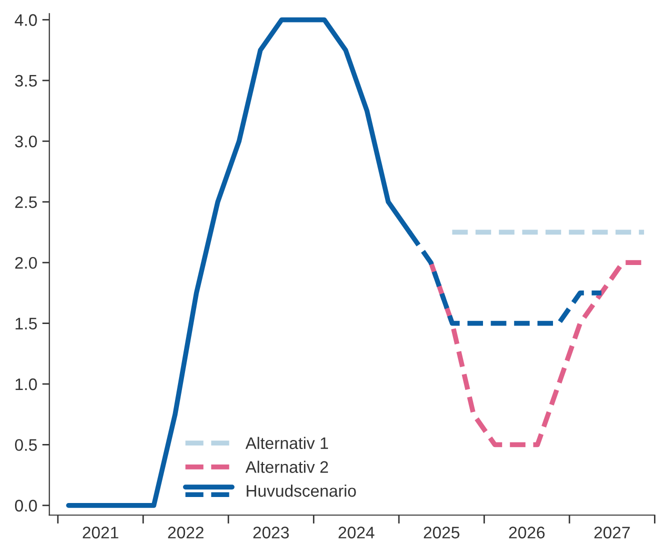 This screenshot has height=548, width=658. What do you see at coordinates (612, 532) in the screenshot?
I see `x-tick-label: 2027` at bounding box center [612, 532].